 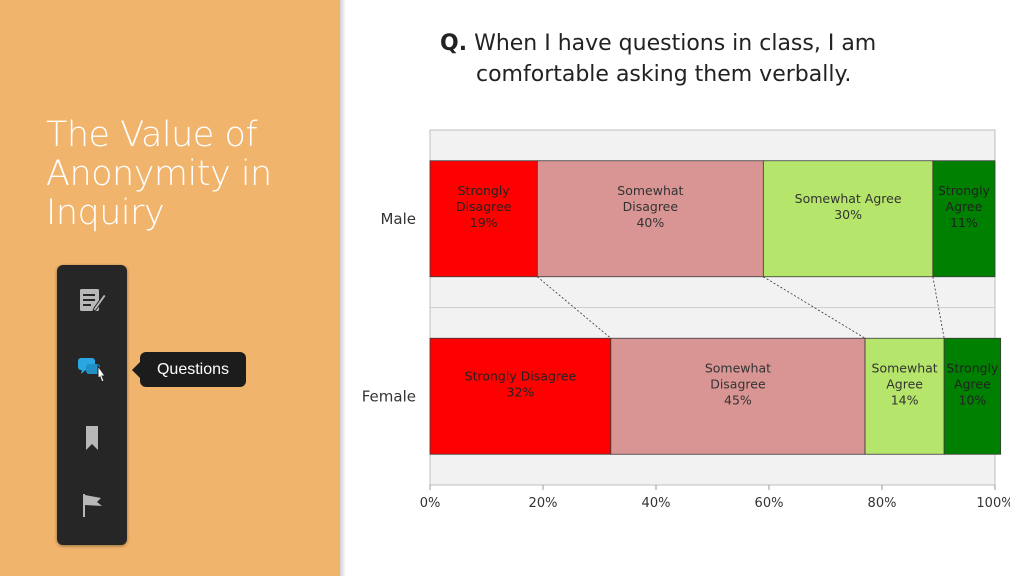 What do you see at coordinates (972, 383) in the screenshot?
I see `data-label: Strongly Agree 10%` at bounding box center [972, 383].